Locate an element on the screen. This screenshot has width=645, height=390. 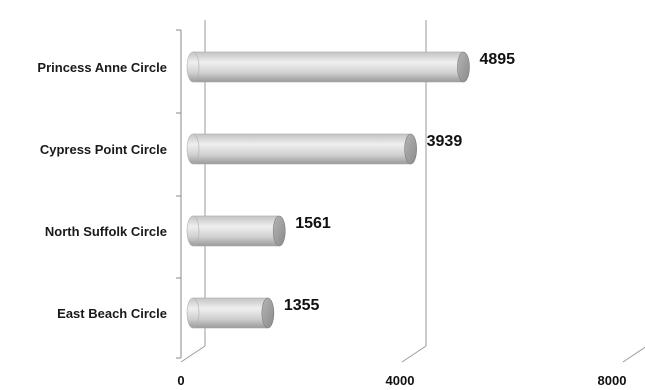
data-label: 1355 is located at coordinates (302, 305).